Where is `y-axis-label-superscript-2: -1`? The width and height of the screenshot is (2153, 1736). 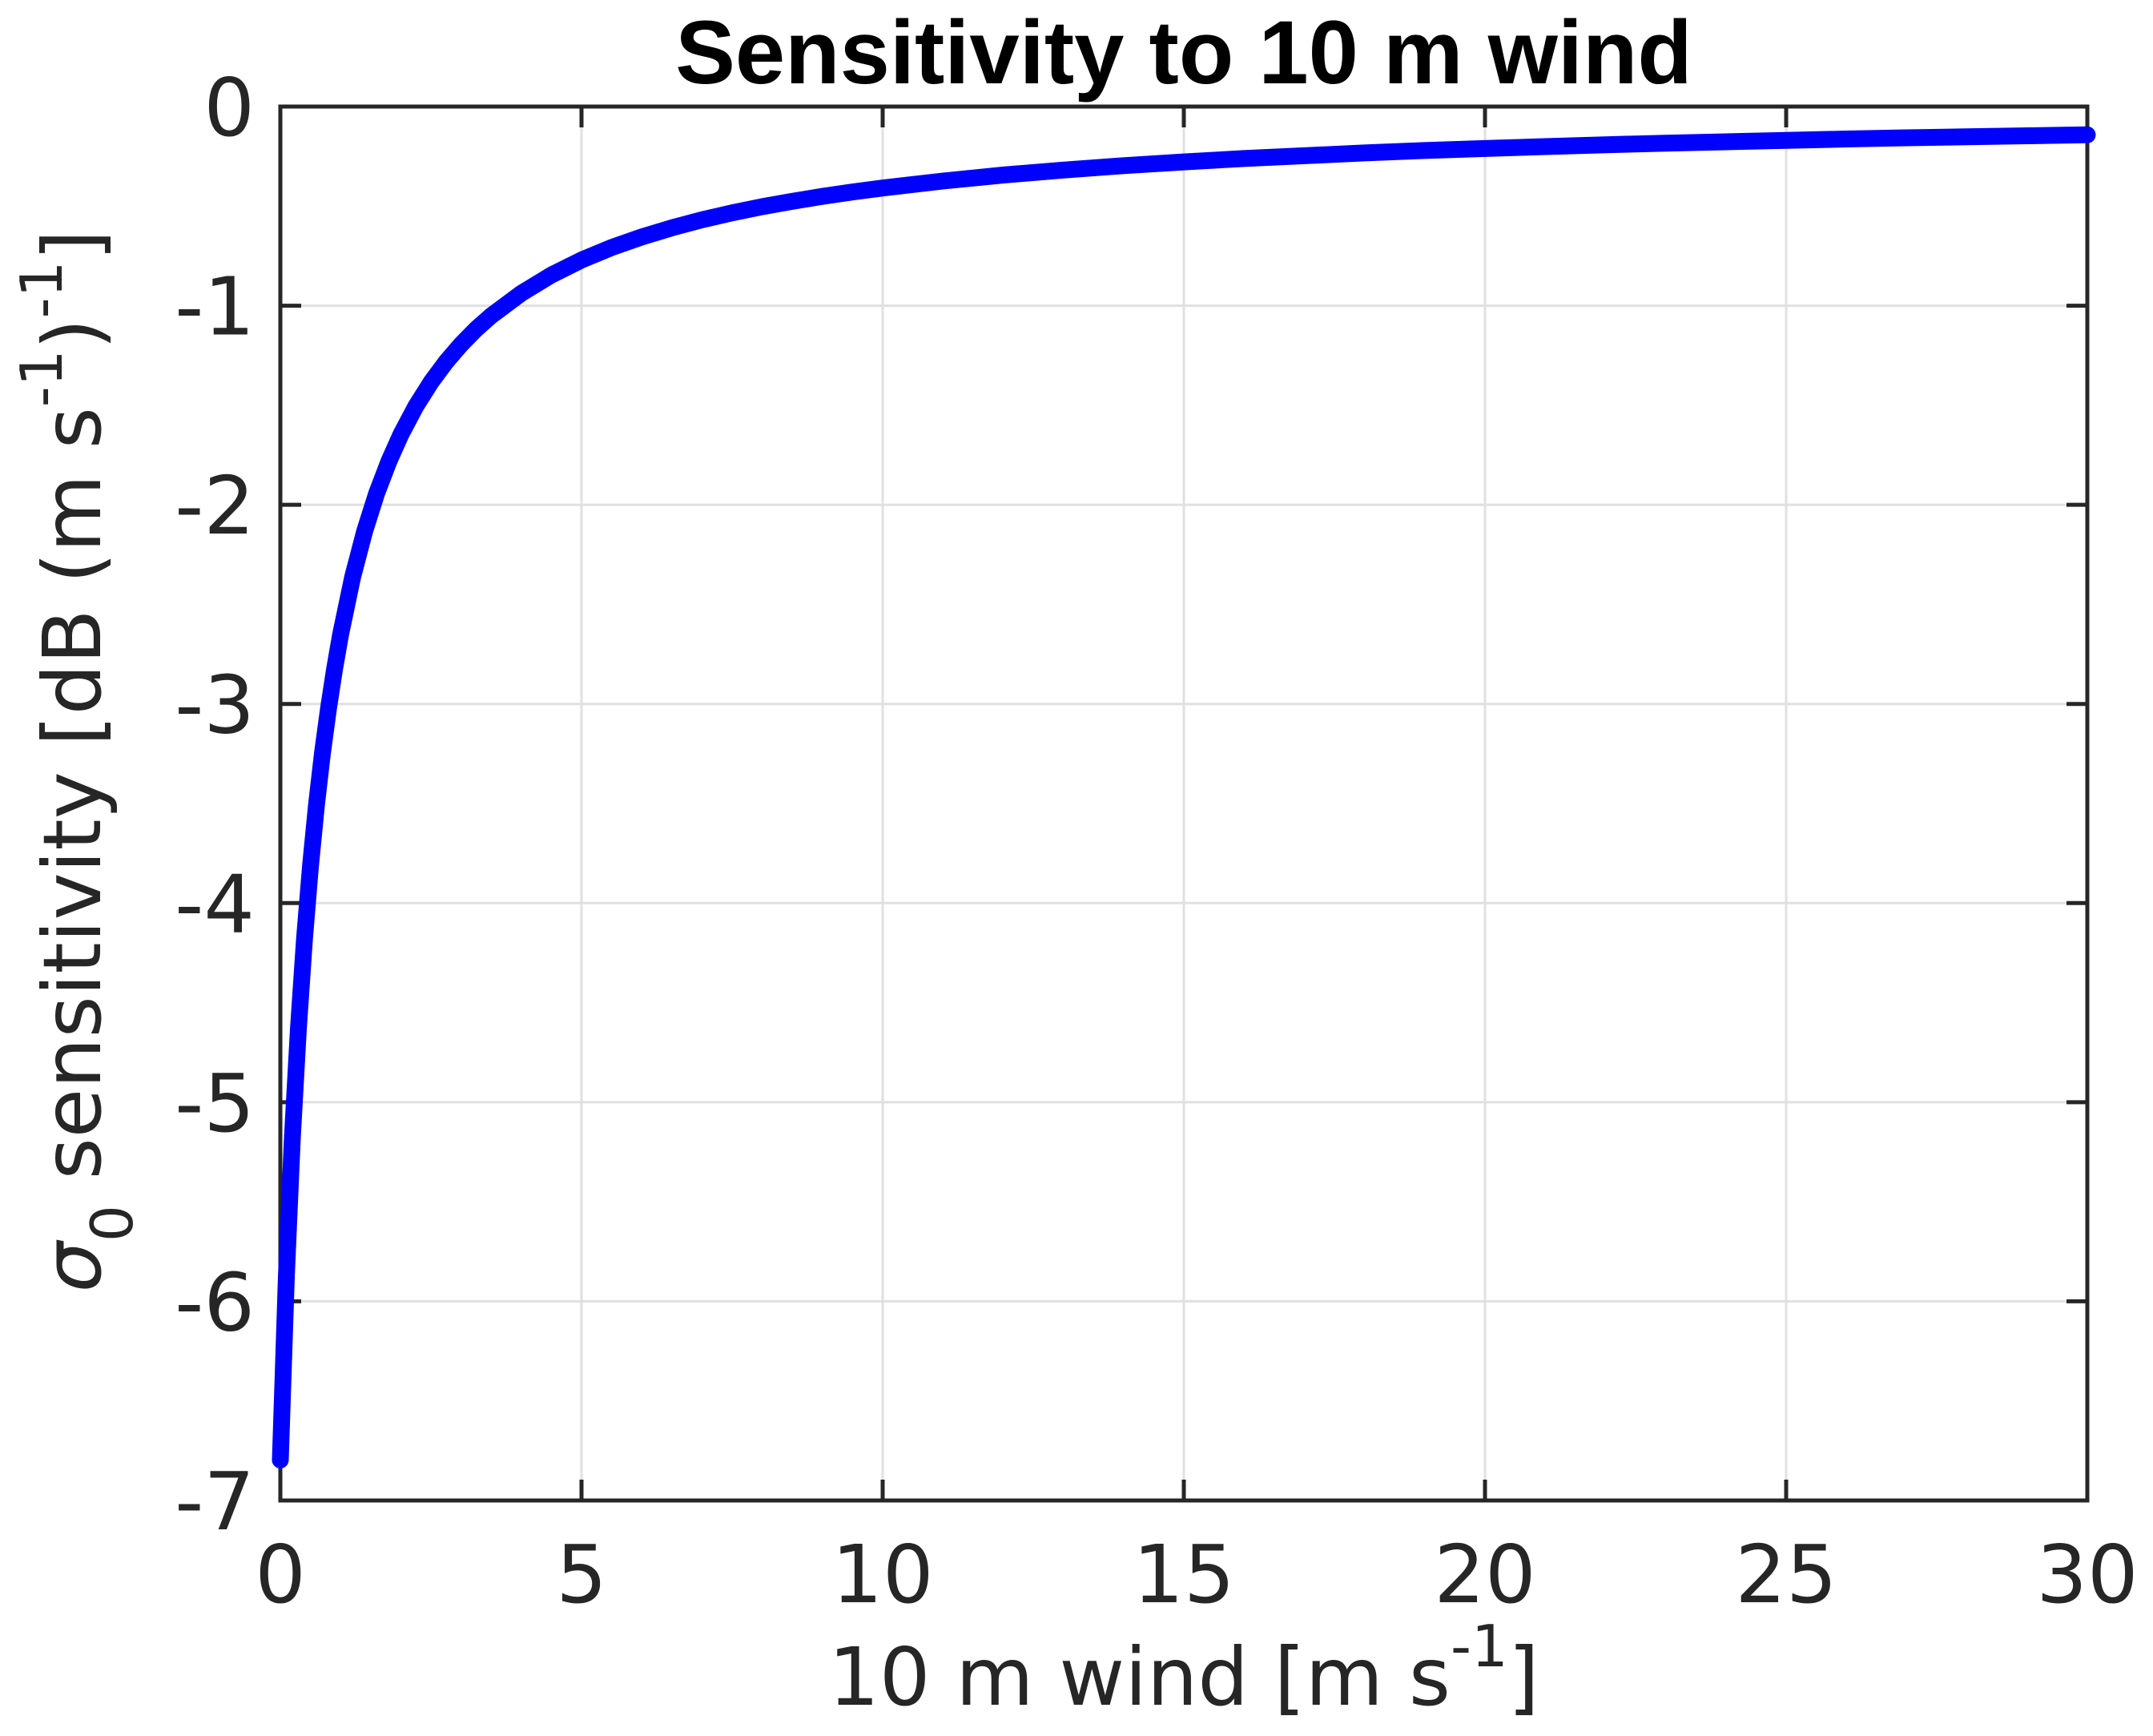 y-axis-label-superscript-2: -1 is located at coordinates (41, 290).